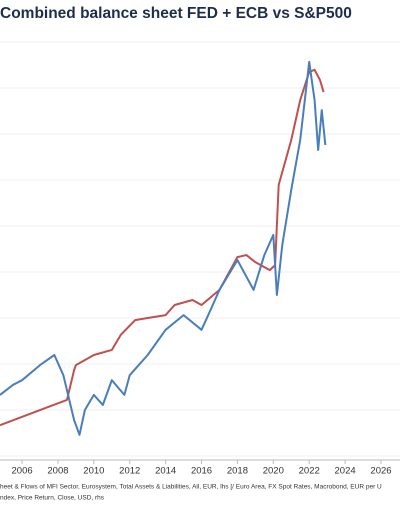  What do you see at coordinates (129, 471) in the screenshot?
I see `x-tick-label: 2012` at bounding box center [129, 471].